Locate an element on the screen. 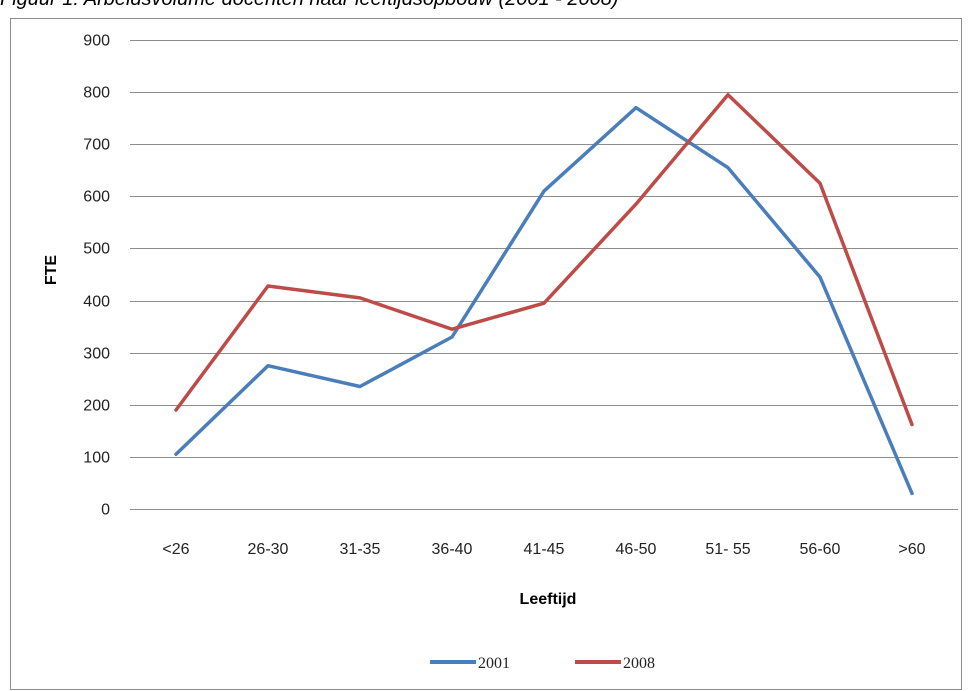 This screenshot has width=972, height=691. x-tick-label: >60 is located at coordinates (911, 549).